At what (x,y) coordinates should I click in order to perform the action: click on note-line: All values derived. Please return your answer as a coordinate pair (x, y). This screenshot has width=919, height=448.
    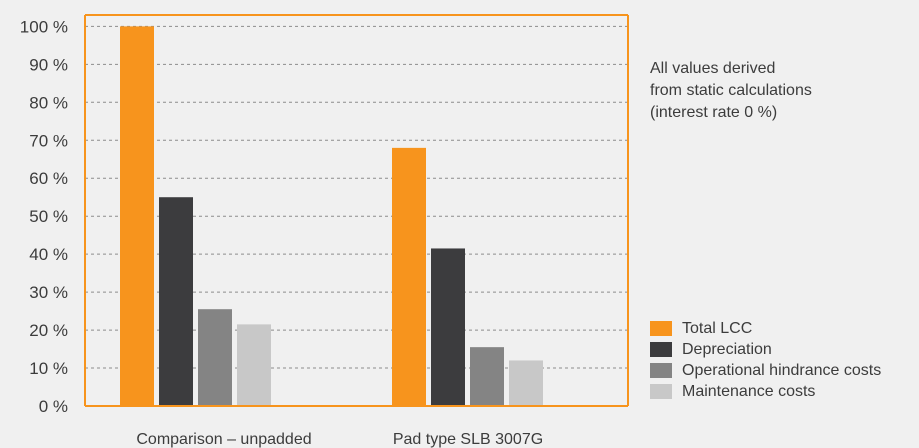
    Looking at the image, I should click on (713, 68).